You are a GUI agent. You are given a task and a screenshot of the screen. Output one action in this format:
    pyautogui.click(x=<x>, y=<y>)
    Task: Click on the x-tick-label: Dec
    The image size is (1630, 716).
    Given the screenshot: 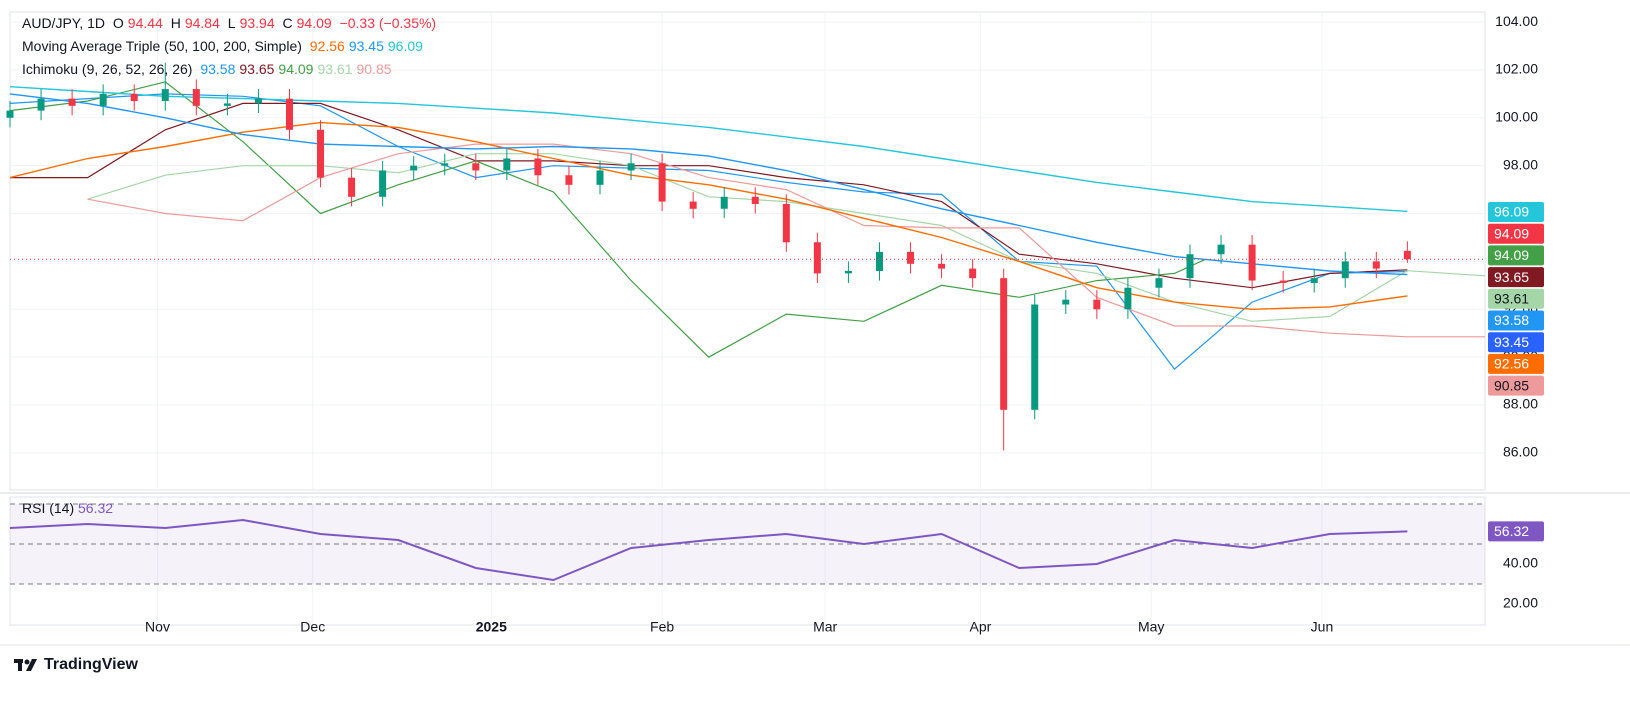 What is the action you would take?
    pyautogui.click(x=312, y=627)
    